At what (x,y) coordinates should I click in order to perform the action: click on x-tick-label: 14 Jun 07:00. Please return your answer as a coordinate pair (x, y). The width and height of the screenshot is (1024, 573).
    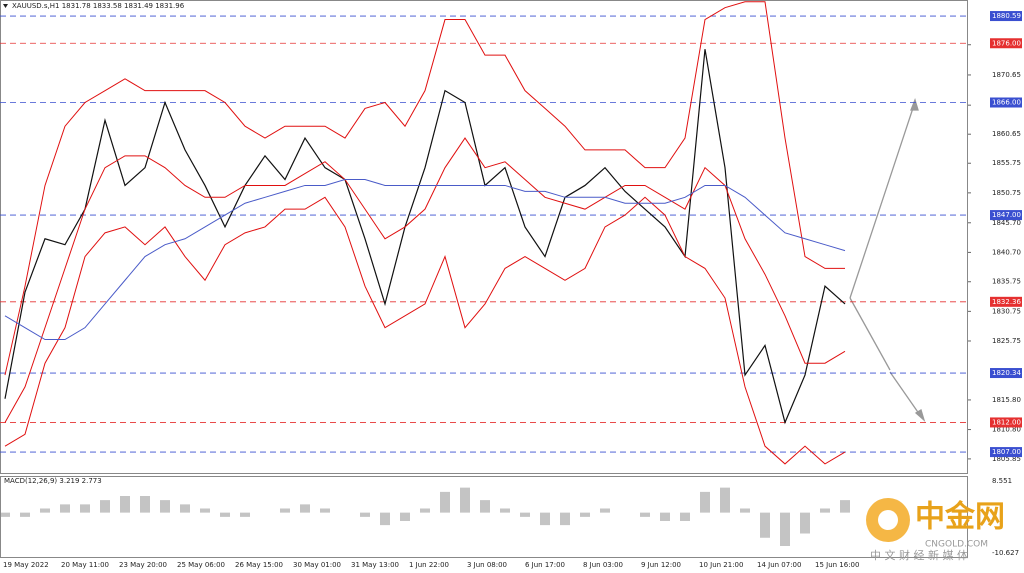
    Looking at the image, I should click on (779, 565).